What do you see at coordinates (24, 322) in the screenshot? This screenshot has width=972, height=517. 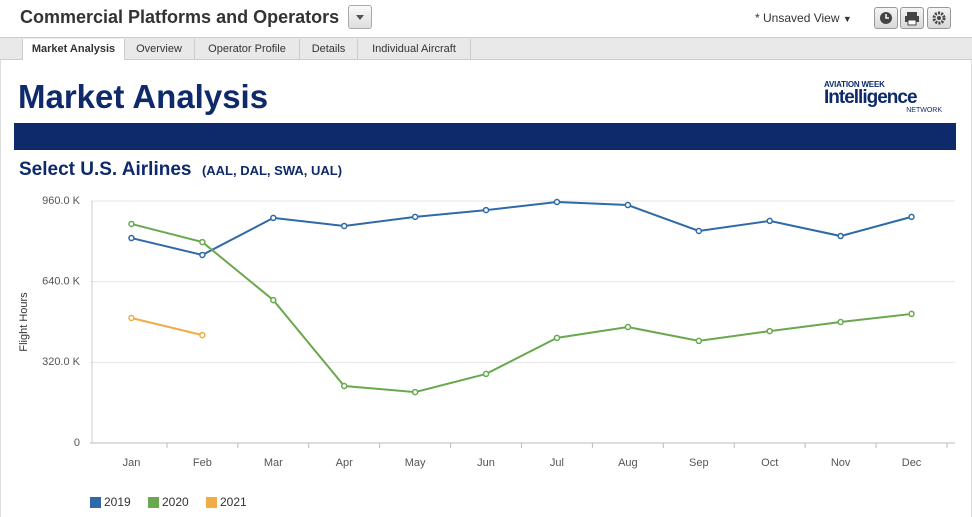 I see `y-axis-label: Flight Hours` at bounding box center [24, 322].